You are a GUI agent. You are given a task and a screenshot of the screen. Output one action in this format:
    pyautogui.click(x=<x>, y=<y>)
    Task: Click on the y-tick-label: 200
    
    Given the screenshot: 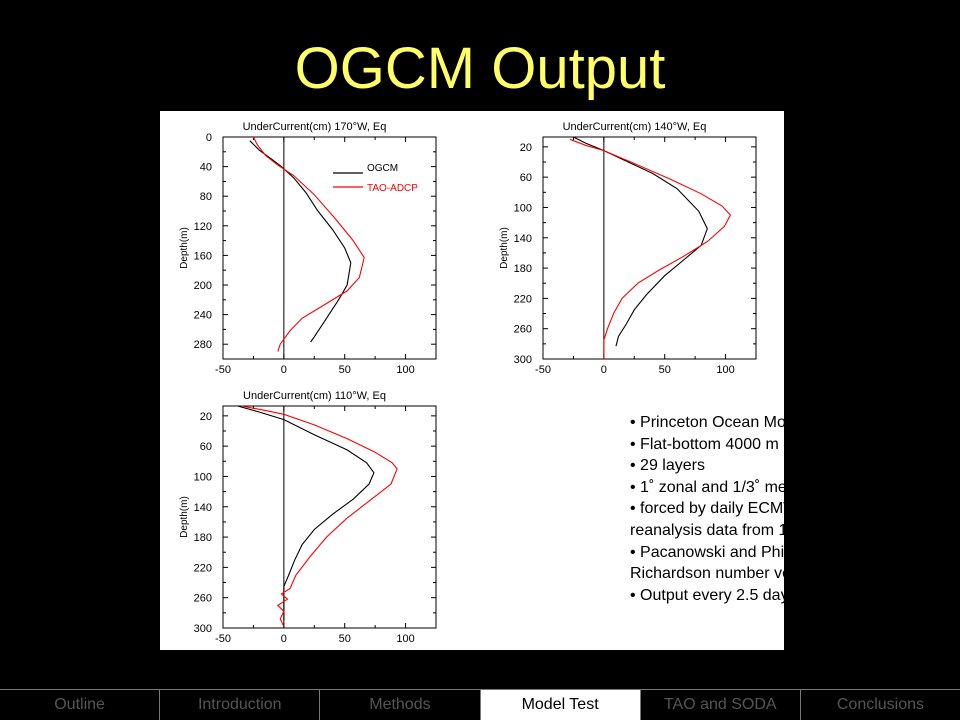 What is the action you would take?
    pyautogui.click(x=203, y=286)
    